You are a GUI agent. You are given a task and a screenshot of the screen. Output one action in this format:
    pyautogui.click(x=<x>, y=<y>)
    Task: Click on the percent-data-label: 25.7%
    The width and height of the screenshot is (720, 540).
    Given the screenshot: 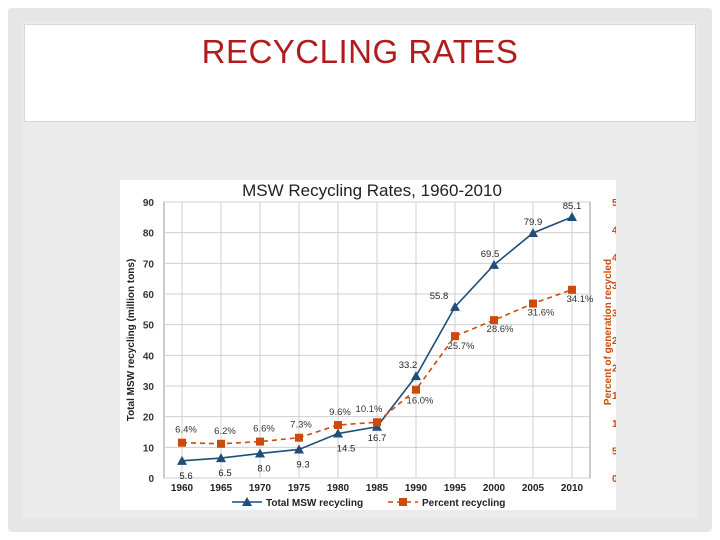 What is the action you would take?
    pyautogui.click(x=461, y=346)
    